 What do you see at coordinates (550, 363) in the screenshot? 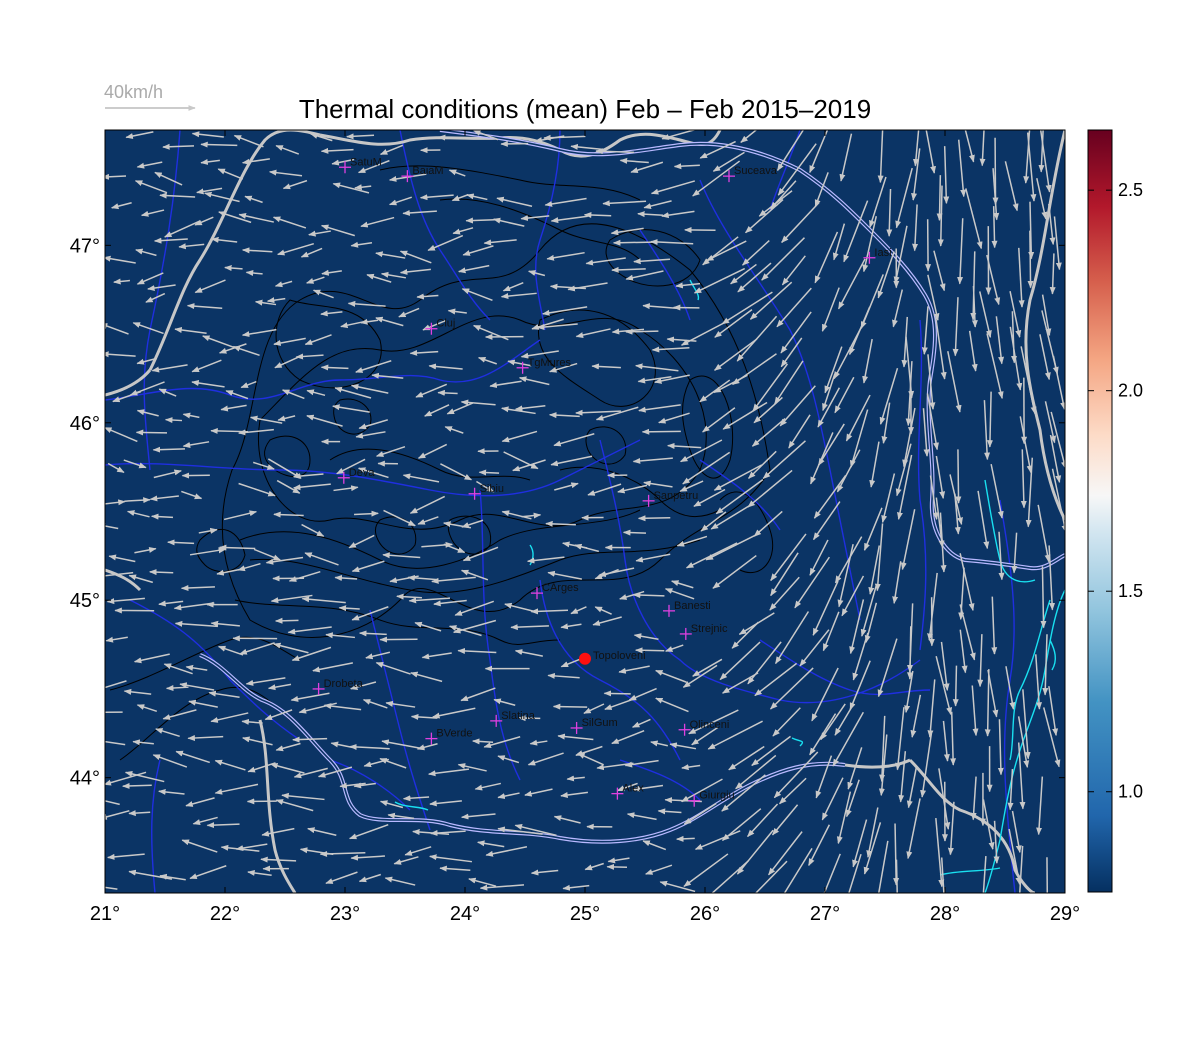
I see `city-label: TgMures` at bounding box center [550, 363].